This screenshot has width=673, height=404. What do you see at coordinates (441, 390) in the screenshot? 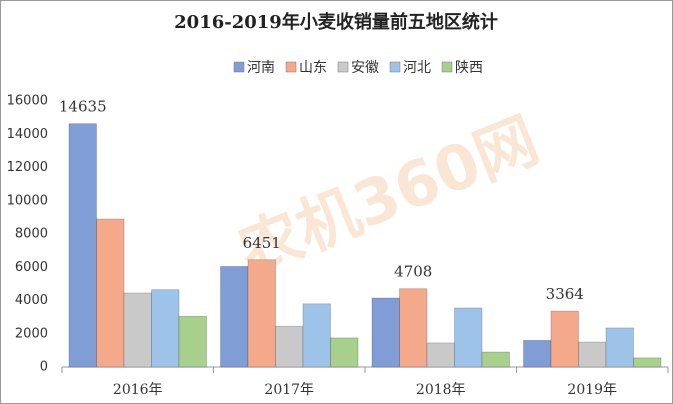
I see `x-tick-label: 2018年` at bounding box center [441, 390].